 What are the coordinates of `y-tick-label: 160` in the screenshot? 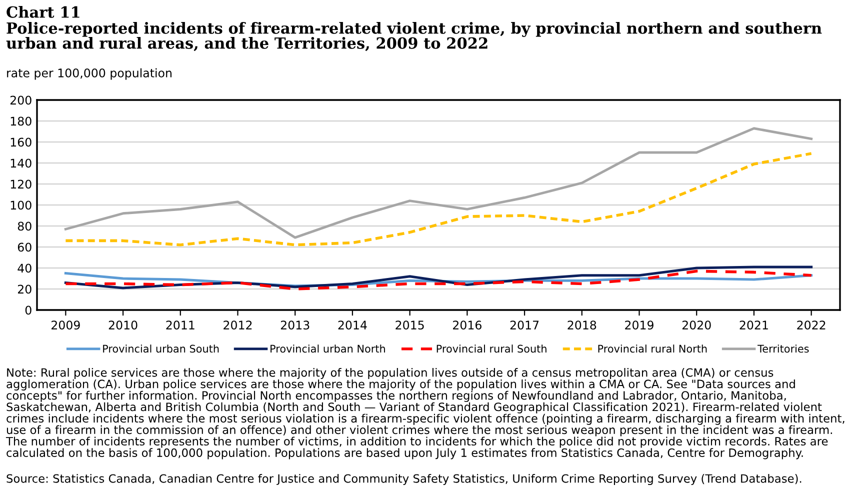 It's located at (21, 142).